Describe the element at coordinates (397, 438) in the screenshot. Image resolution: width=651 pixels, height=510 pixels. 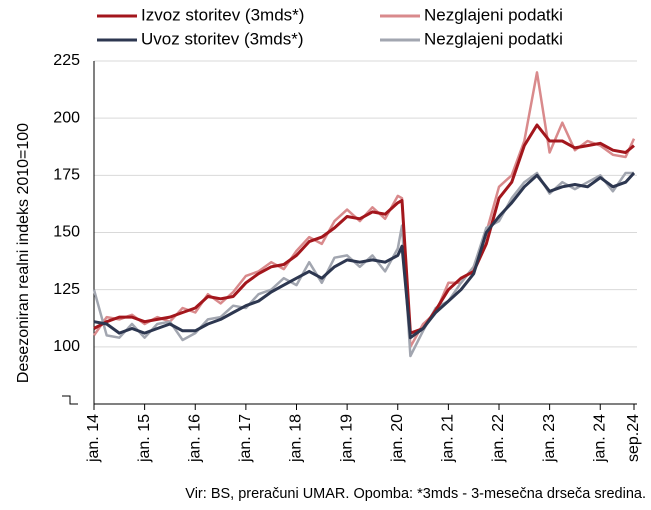
I see `x-tick-label: jan. 20` at that location.